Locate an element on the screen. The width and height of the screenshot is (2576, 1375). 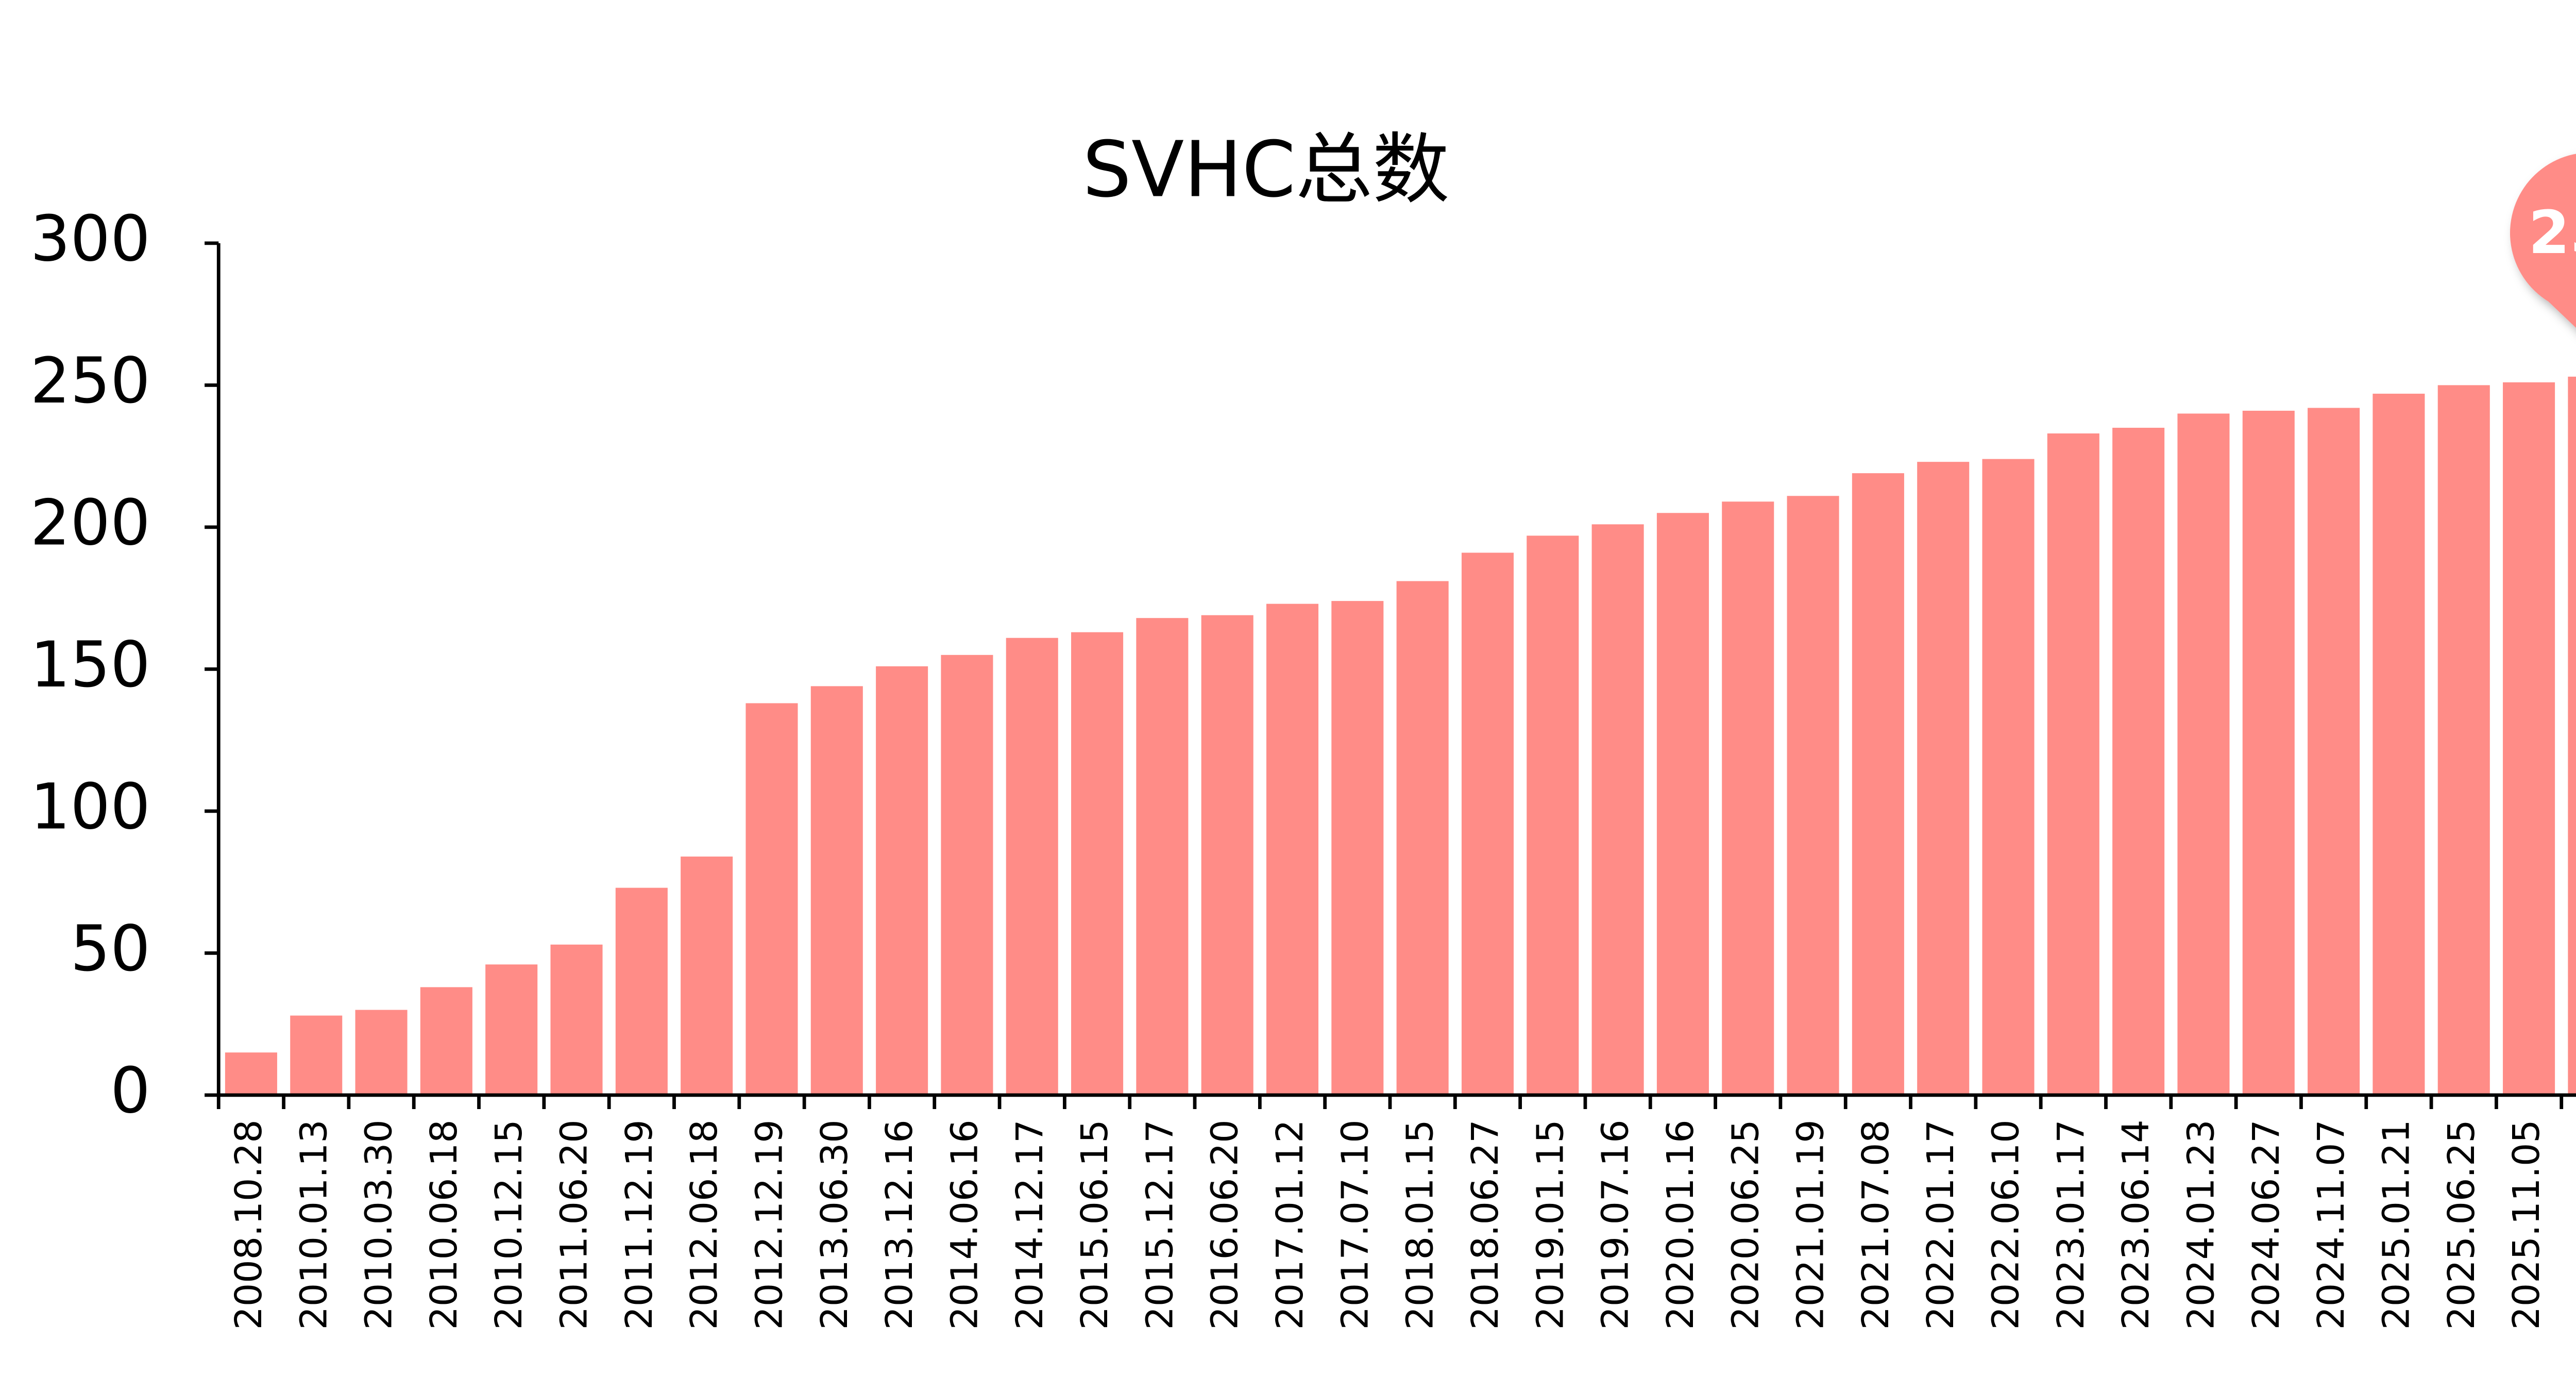
x-tick-label: 2015.06.15 is located at coordinates (1094, 1224).